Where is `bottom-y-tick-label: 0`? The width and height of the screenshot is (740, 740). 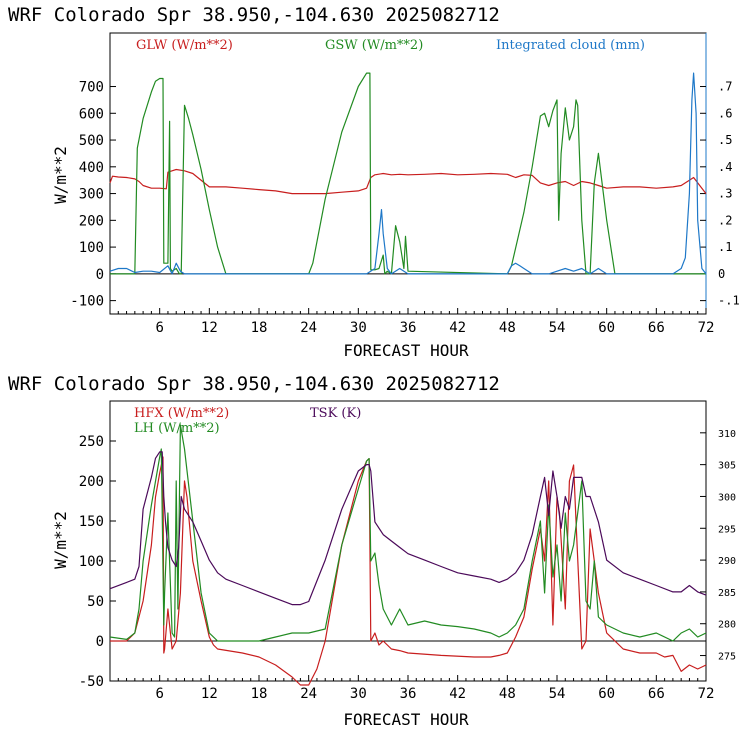 bottom-y-tick-label: 0 is located at coordinates (100, 642).